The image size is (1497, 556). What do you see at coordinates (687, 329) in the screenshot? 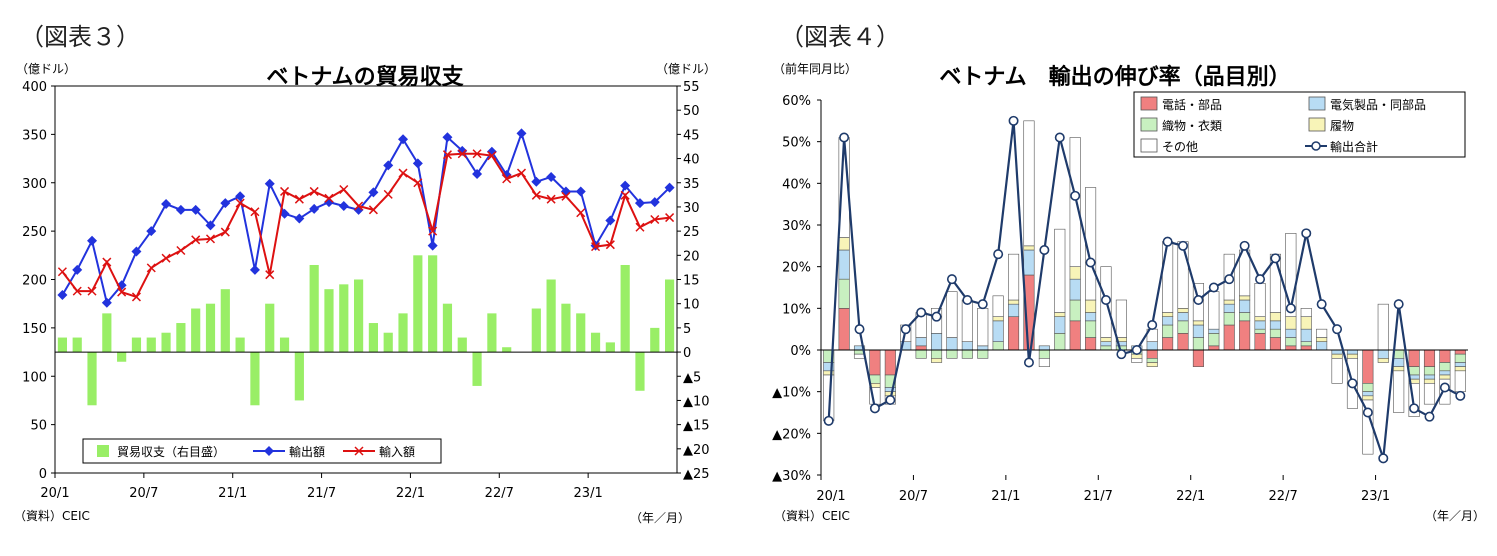
I see `right-axis-tick-label: 5` at bounding box center [687, 329].